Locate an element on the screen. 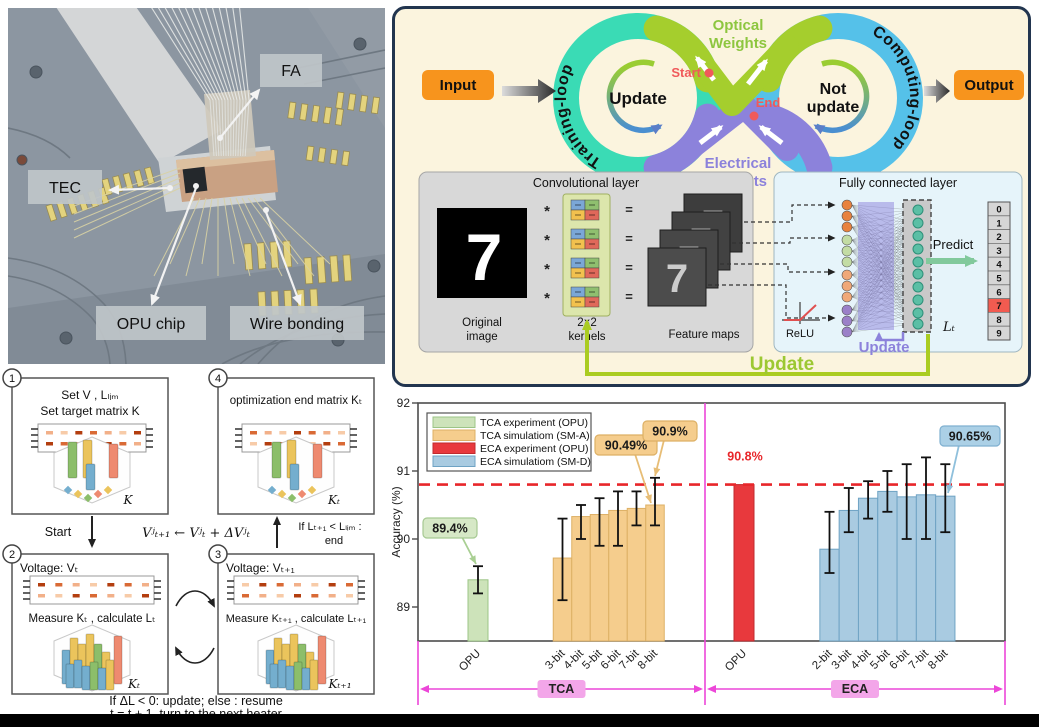 This screenshot has width=1039, height=727. photo-annotations: FA TEC OPU chip Wire bonding is located at coordinates (196, 197).